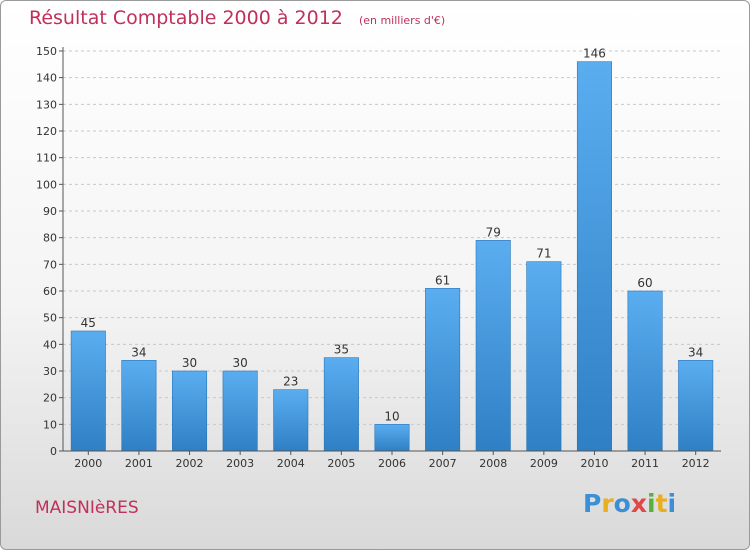 This screenshot has width=750, height=550. What do you see at coordinates (544, 463) in the screenshot?
I see `x-tick-label-2009: 2009` at bounding box center [544, 463].